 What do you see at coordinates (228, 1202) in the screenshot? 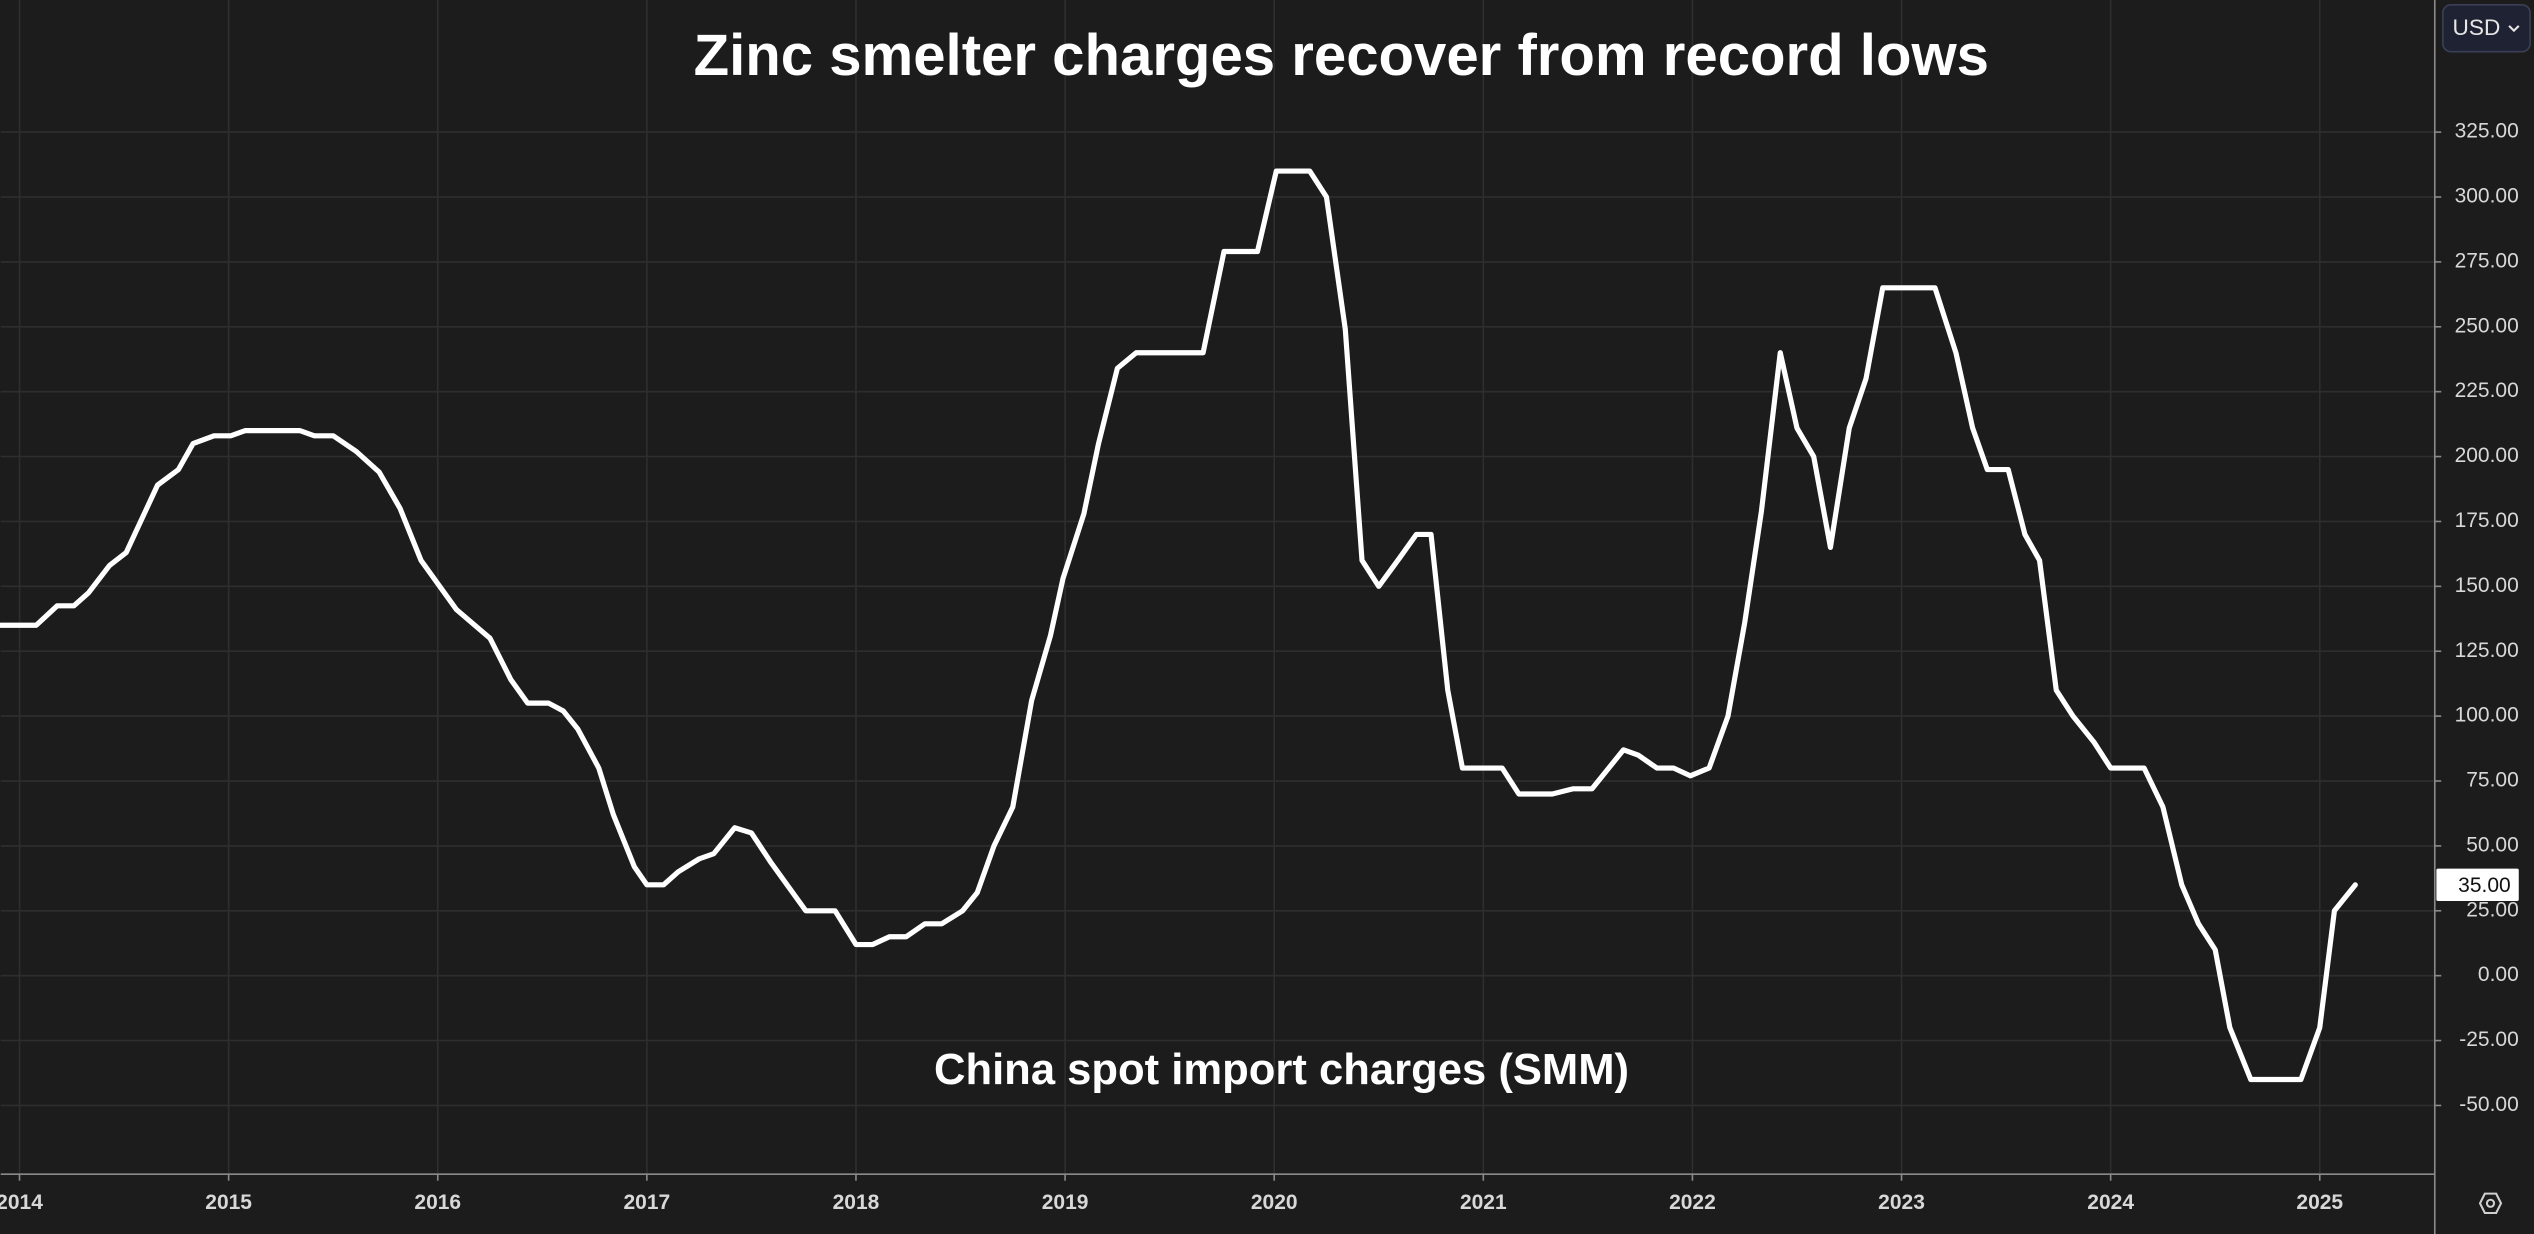
I see `x-tick-label: 2015` at bounding box center [228, 1202].